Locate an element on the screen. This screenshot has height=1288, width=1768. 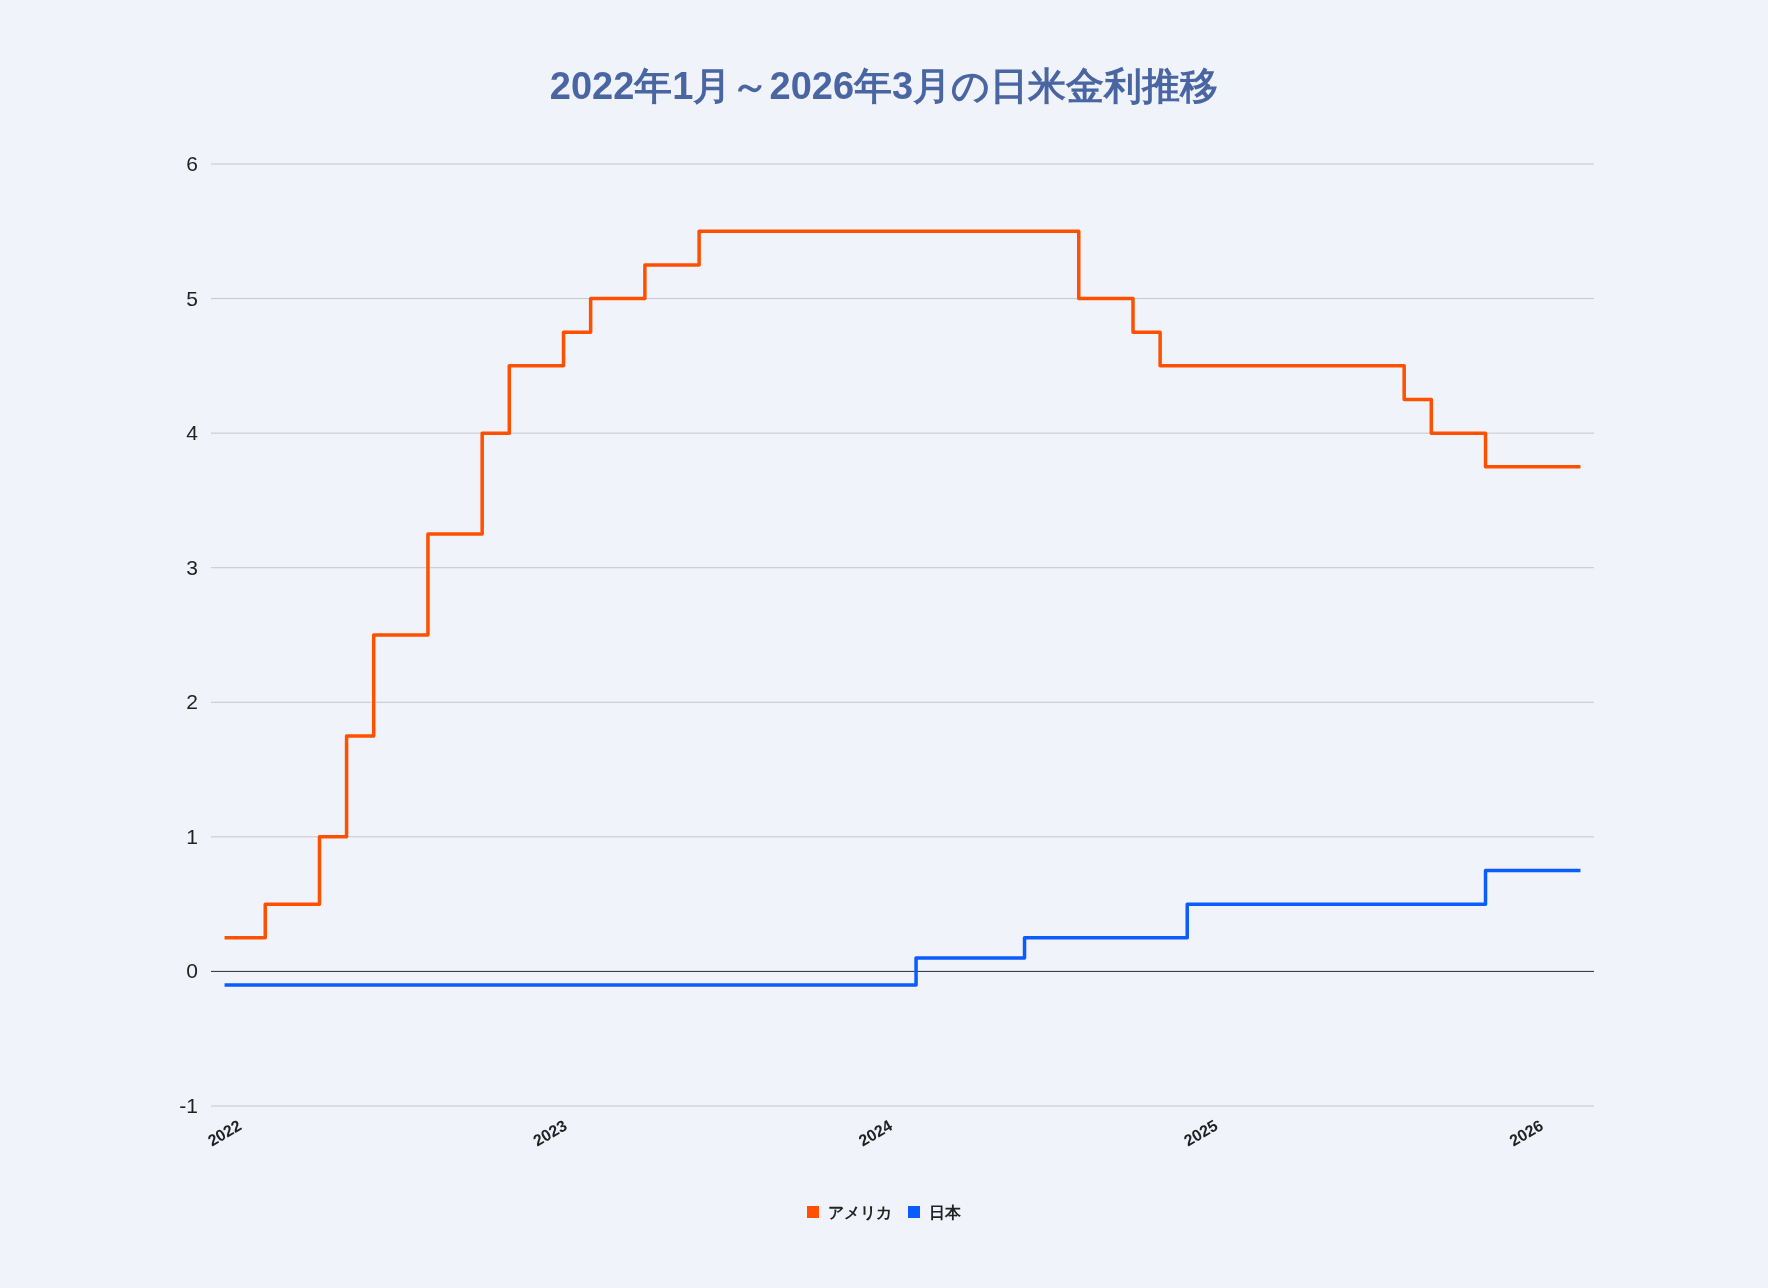
x-tick-label: 2024 is located at coordinates (875, 1133).